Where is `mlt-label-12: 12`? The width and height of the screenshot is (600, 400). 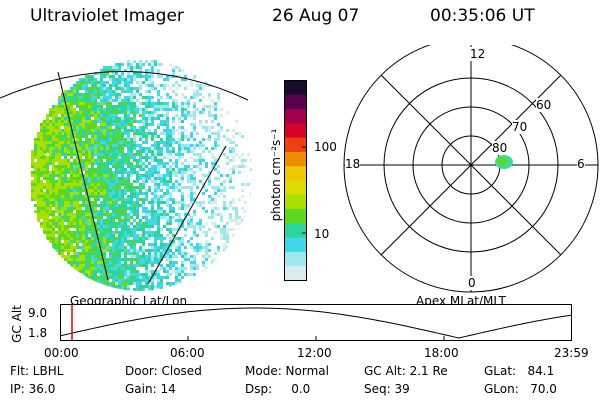
mlt-label-12: 12 is located at coordinates (478, 54).